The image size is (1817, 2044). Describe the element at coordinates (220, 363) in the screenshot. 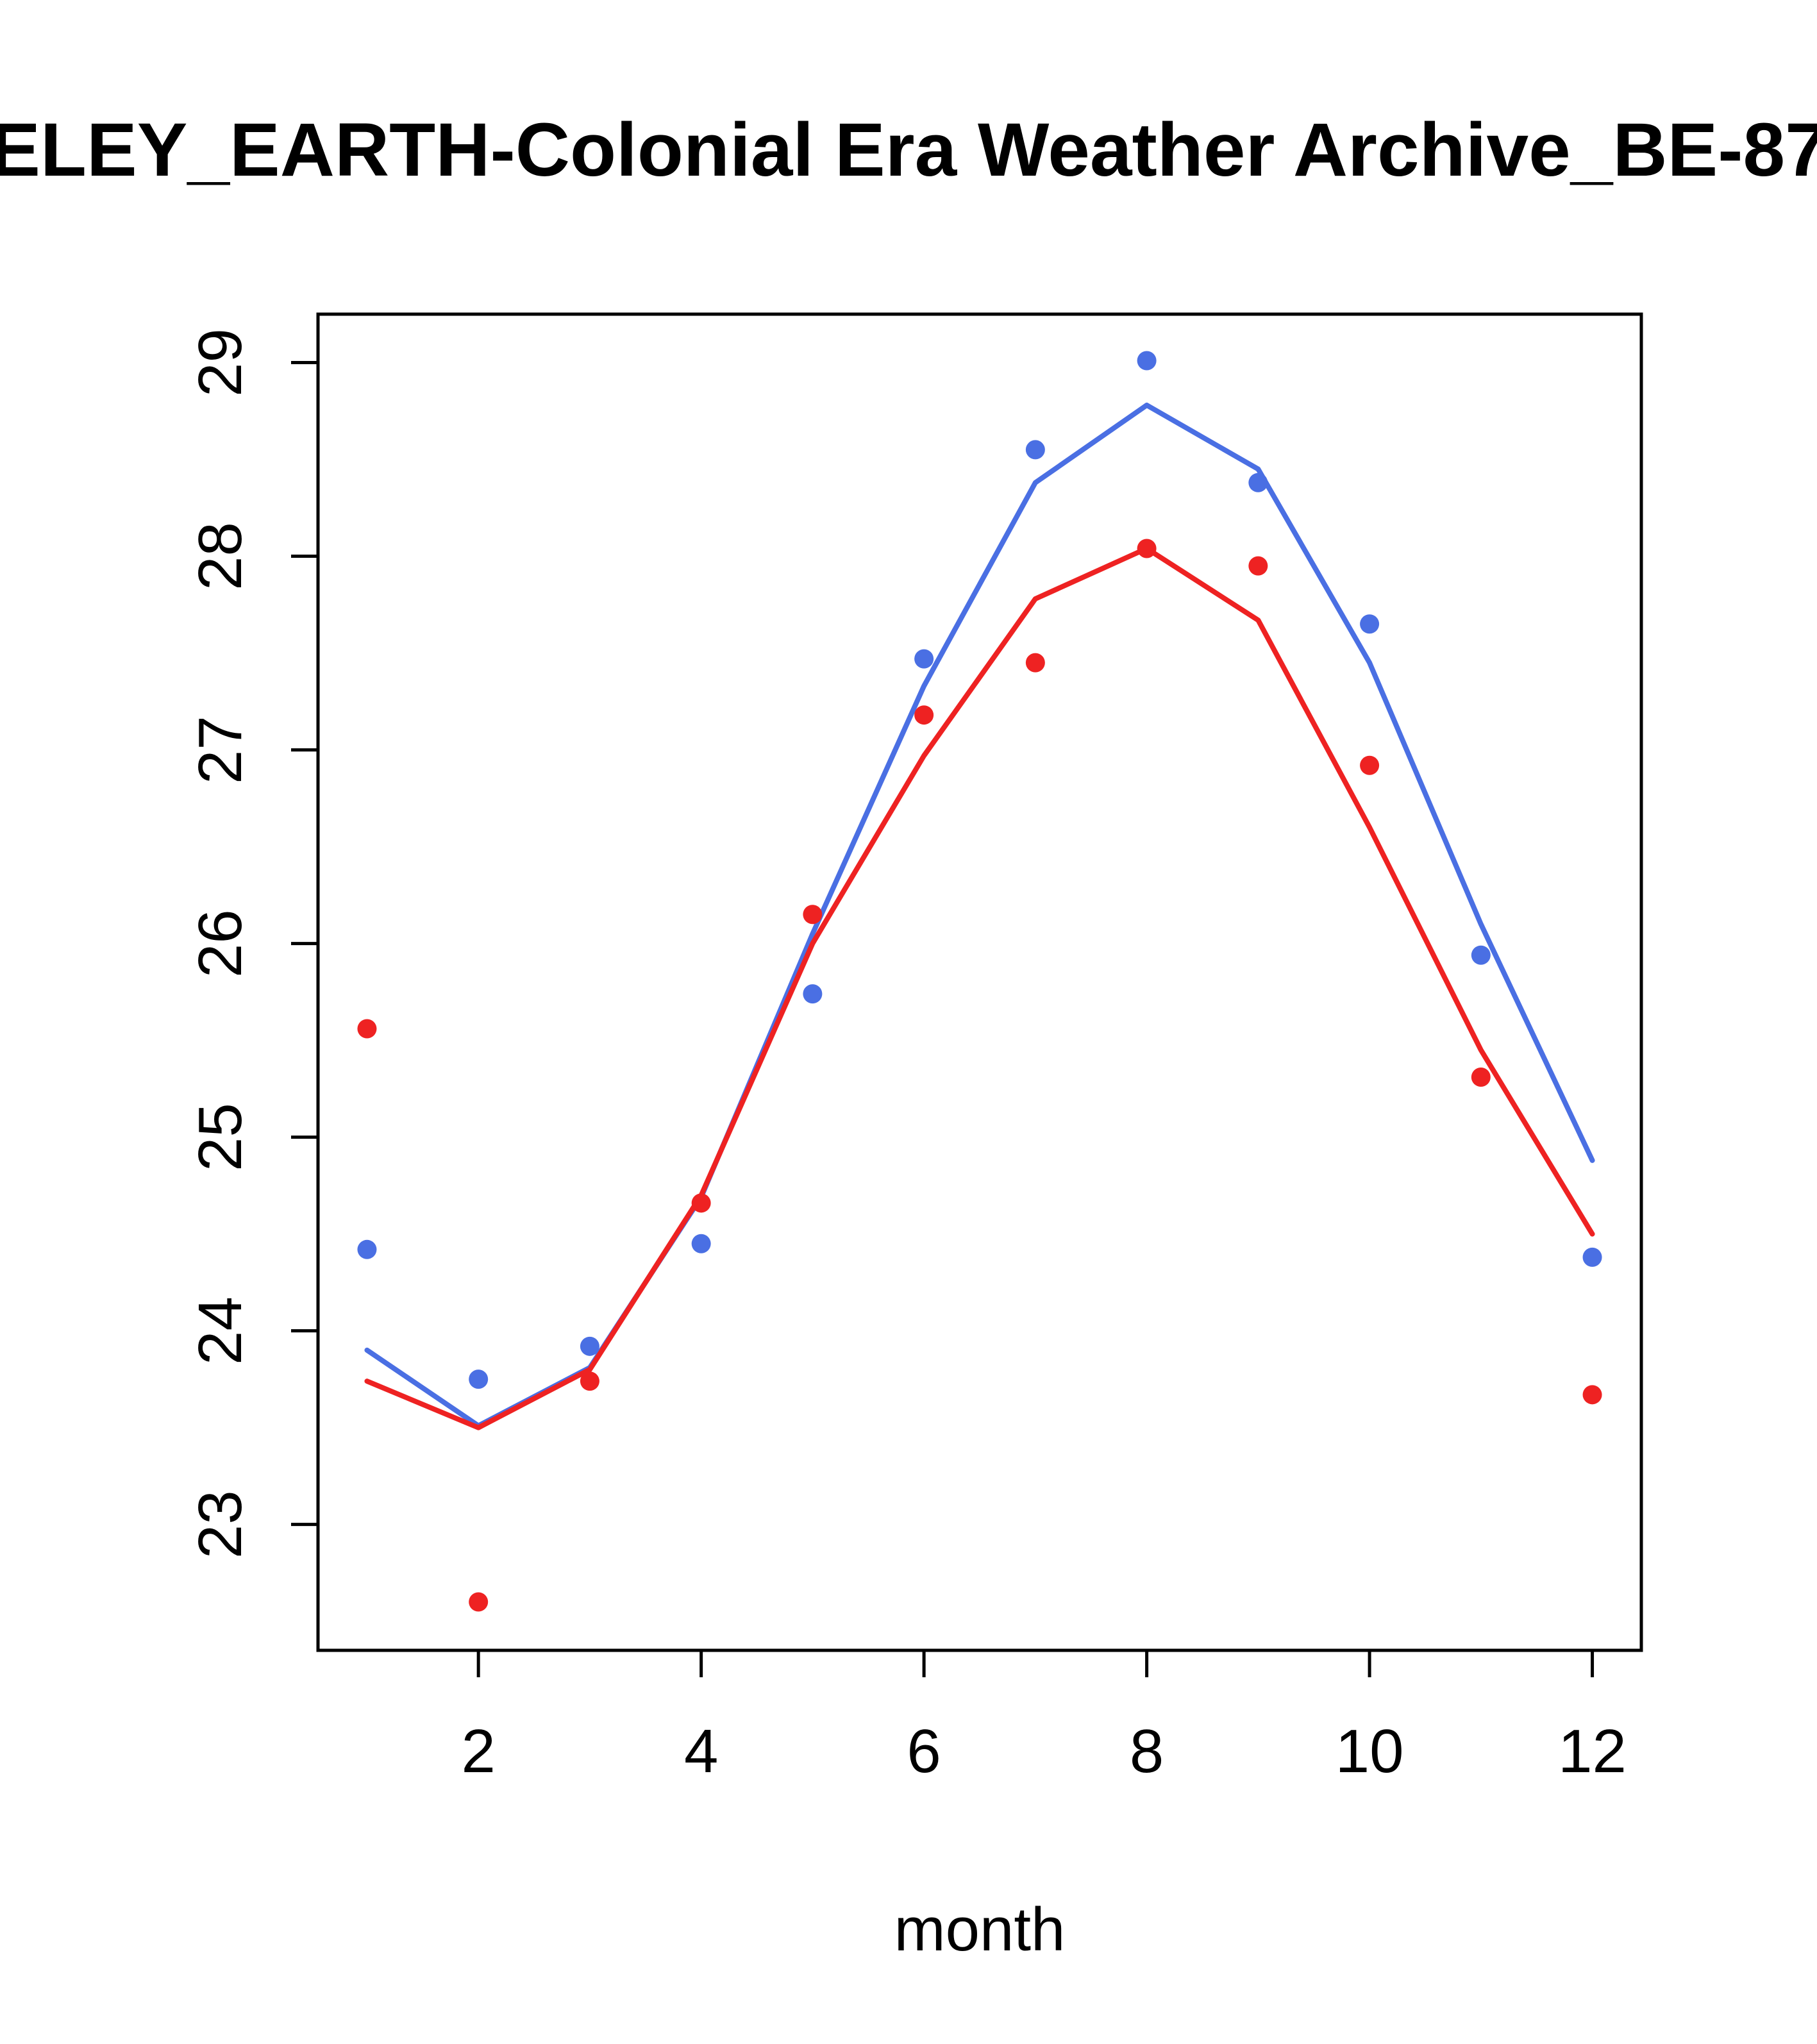

I see `y-tick-label: 29` at that location.